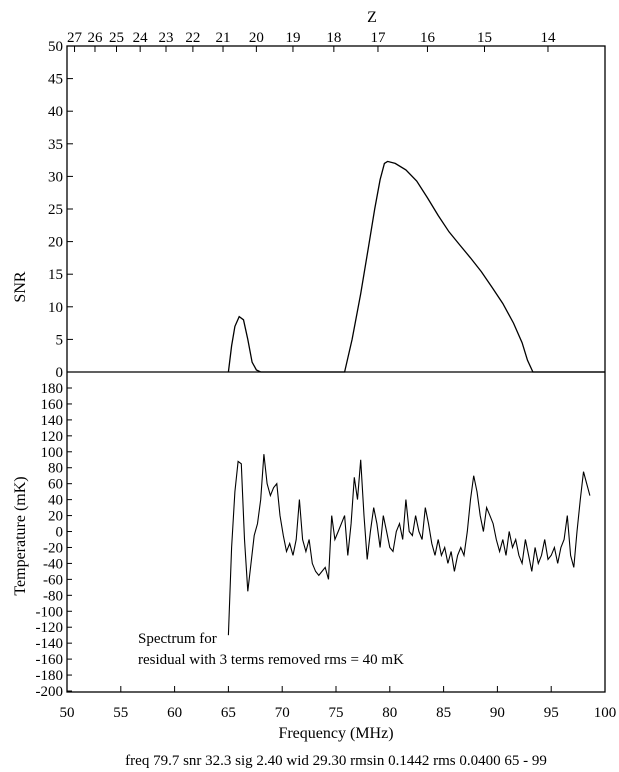 This screenshot has height=772, width=619. I want to click on temperature-tick-label: -20, so click(53, 548).